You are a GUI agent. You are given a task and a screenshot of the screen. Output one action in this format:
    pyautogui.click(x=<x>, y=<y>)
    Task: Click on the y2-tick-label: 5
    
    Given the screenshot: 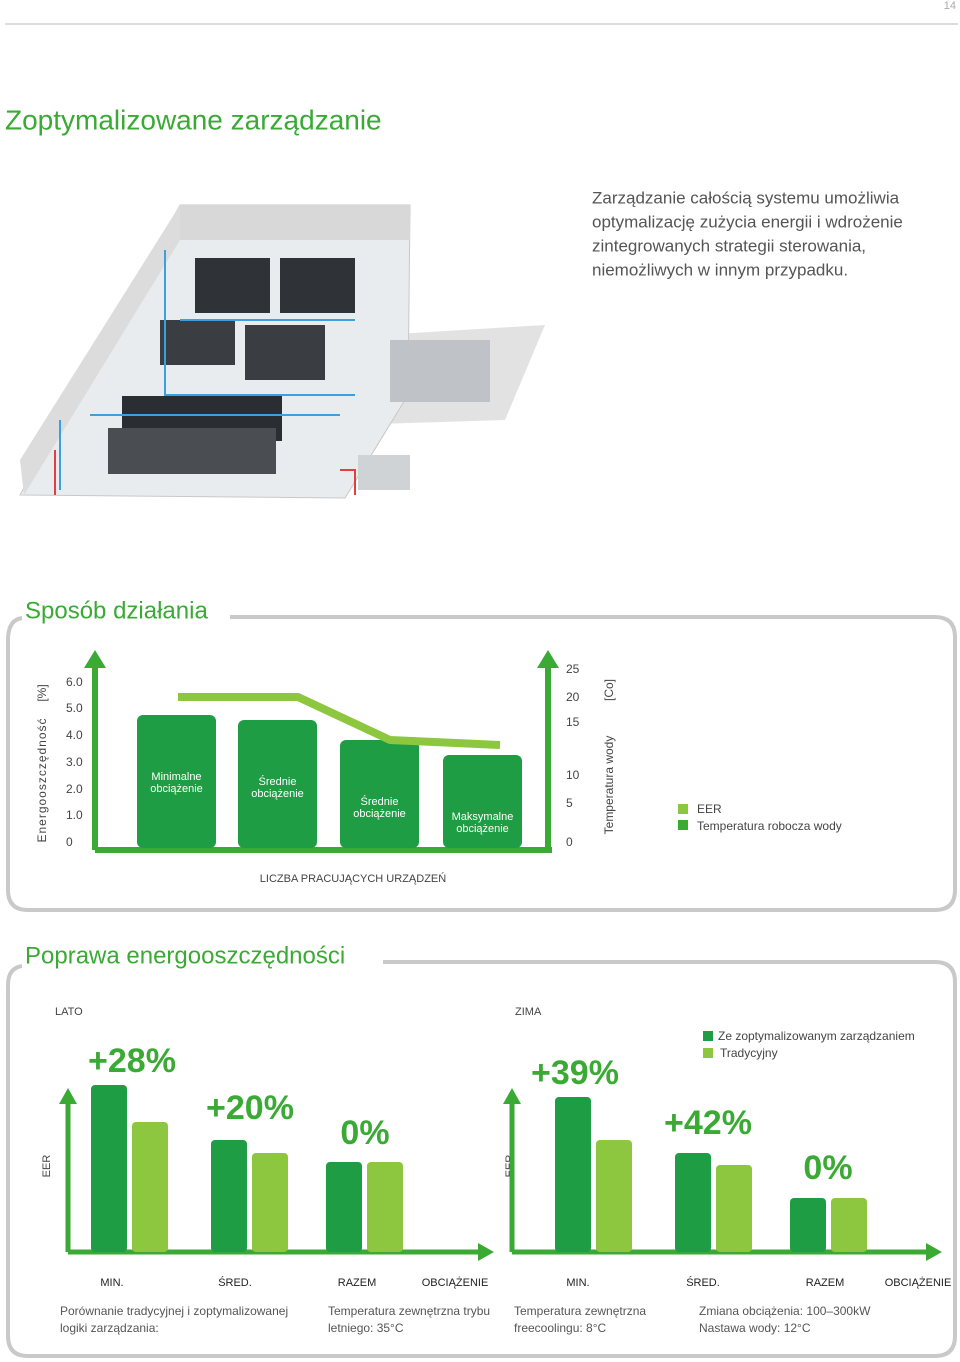 What is the action you would take?
    pyautogui.click(x=569, y=803)
    